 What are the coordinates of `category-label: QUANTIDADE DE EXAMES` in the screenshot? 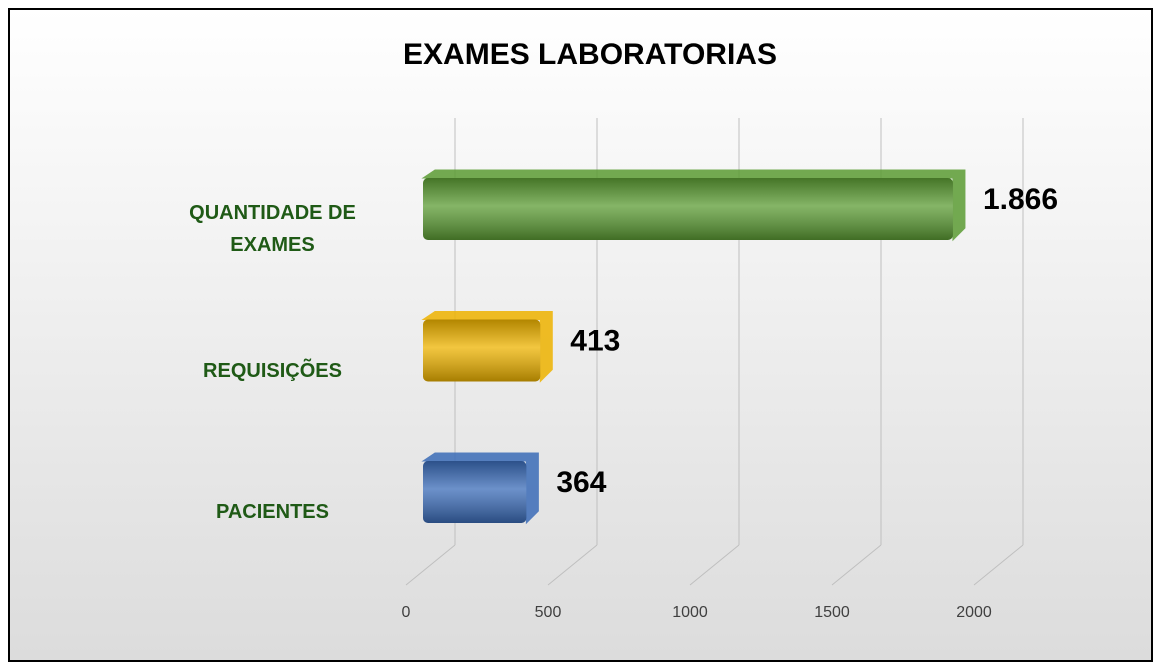 It's located at (272, 229).